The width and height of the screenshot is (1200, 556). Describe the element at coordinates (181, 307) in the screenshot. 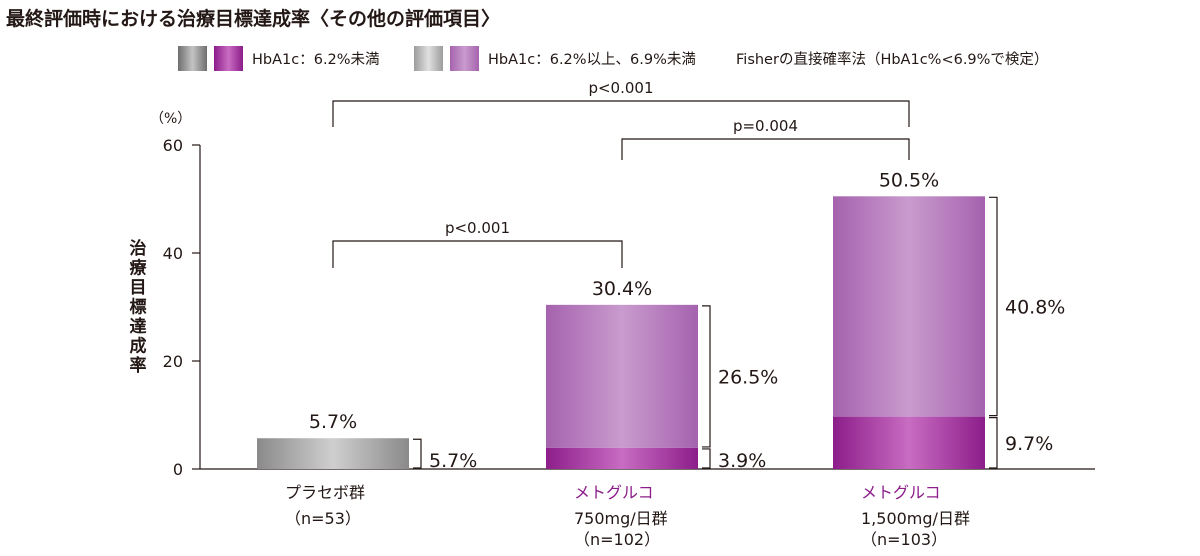

I see `y-ticks: 0 20 40 60` at that location.